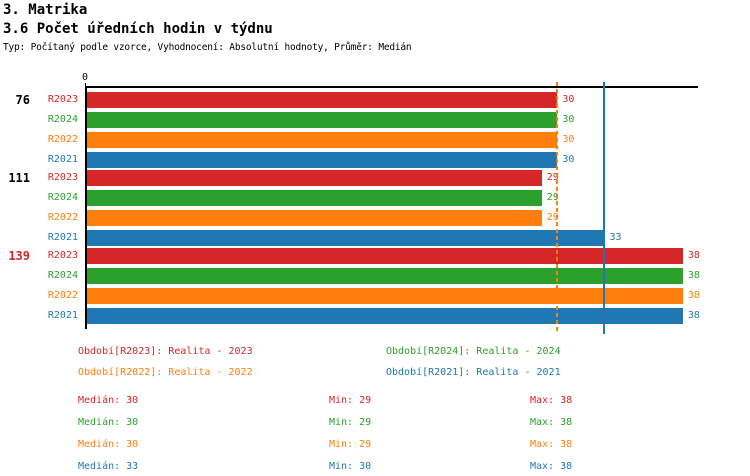 This screenshot has height=476, width=750. Describe the element at coordinates (86, 207) in the screenshot. I see `y-axis-line` at that location.